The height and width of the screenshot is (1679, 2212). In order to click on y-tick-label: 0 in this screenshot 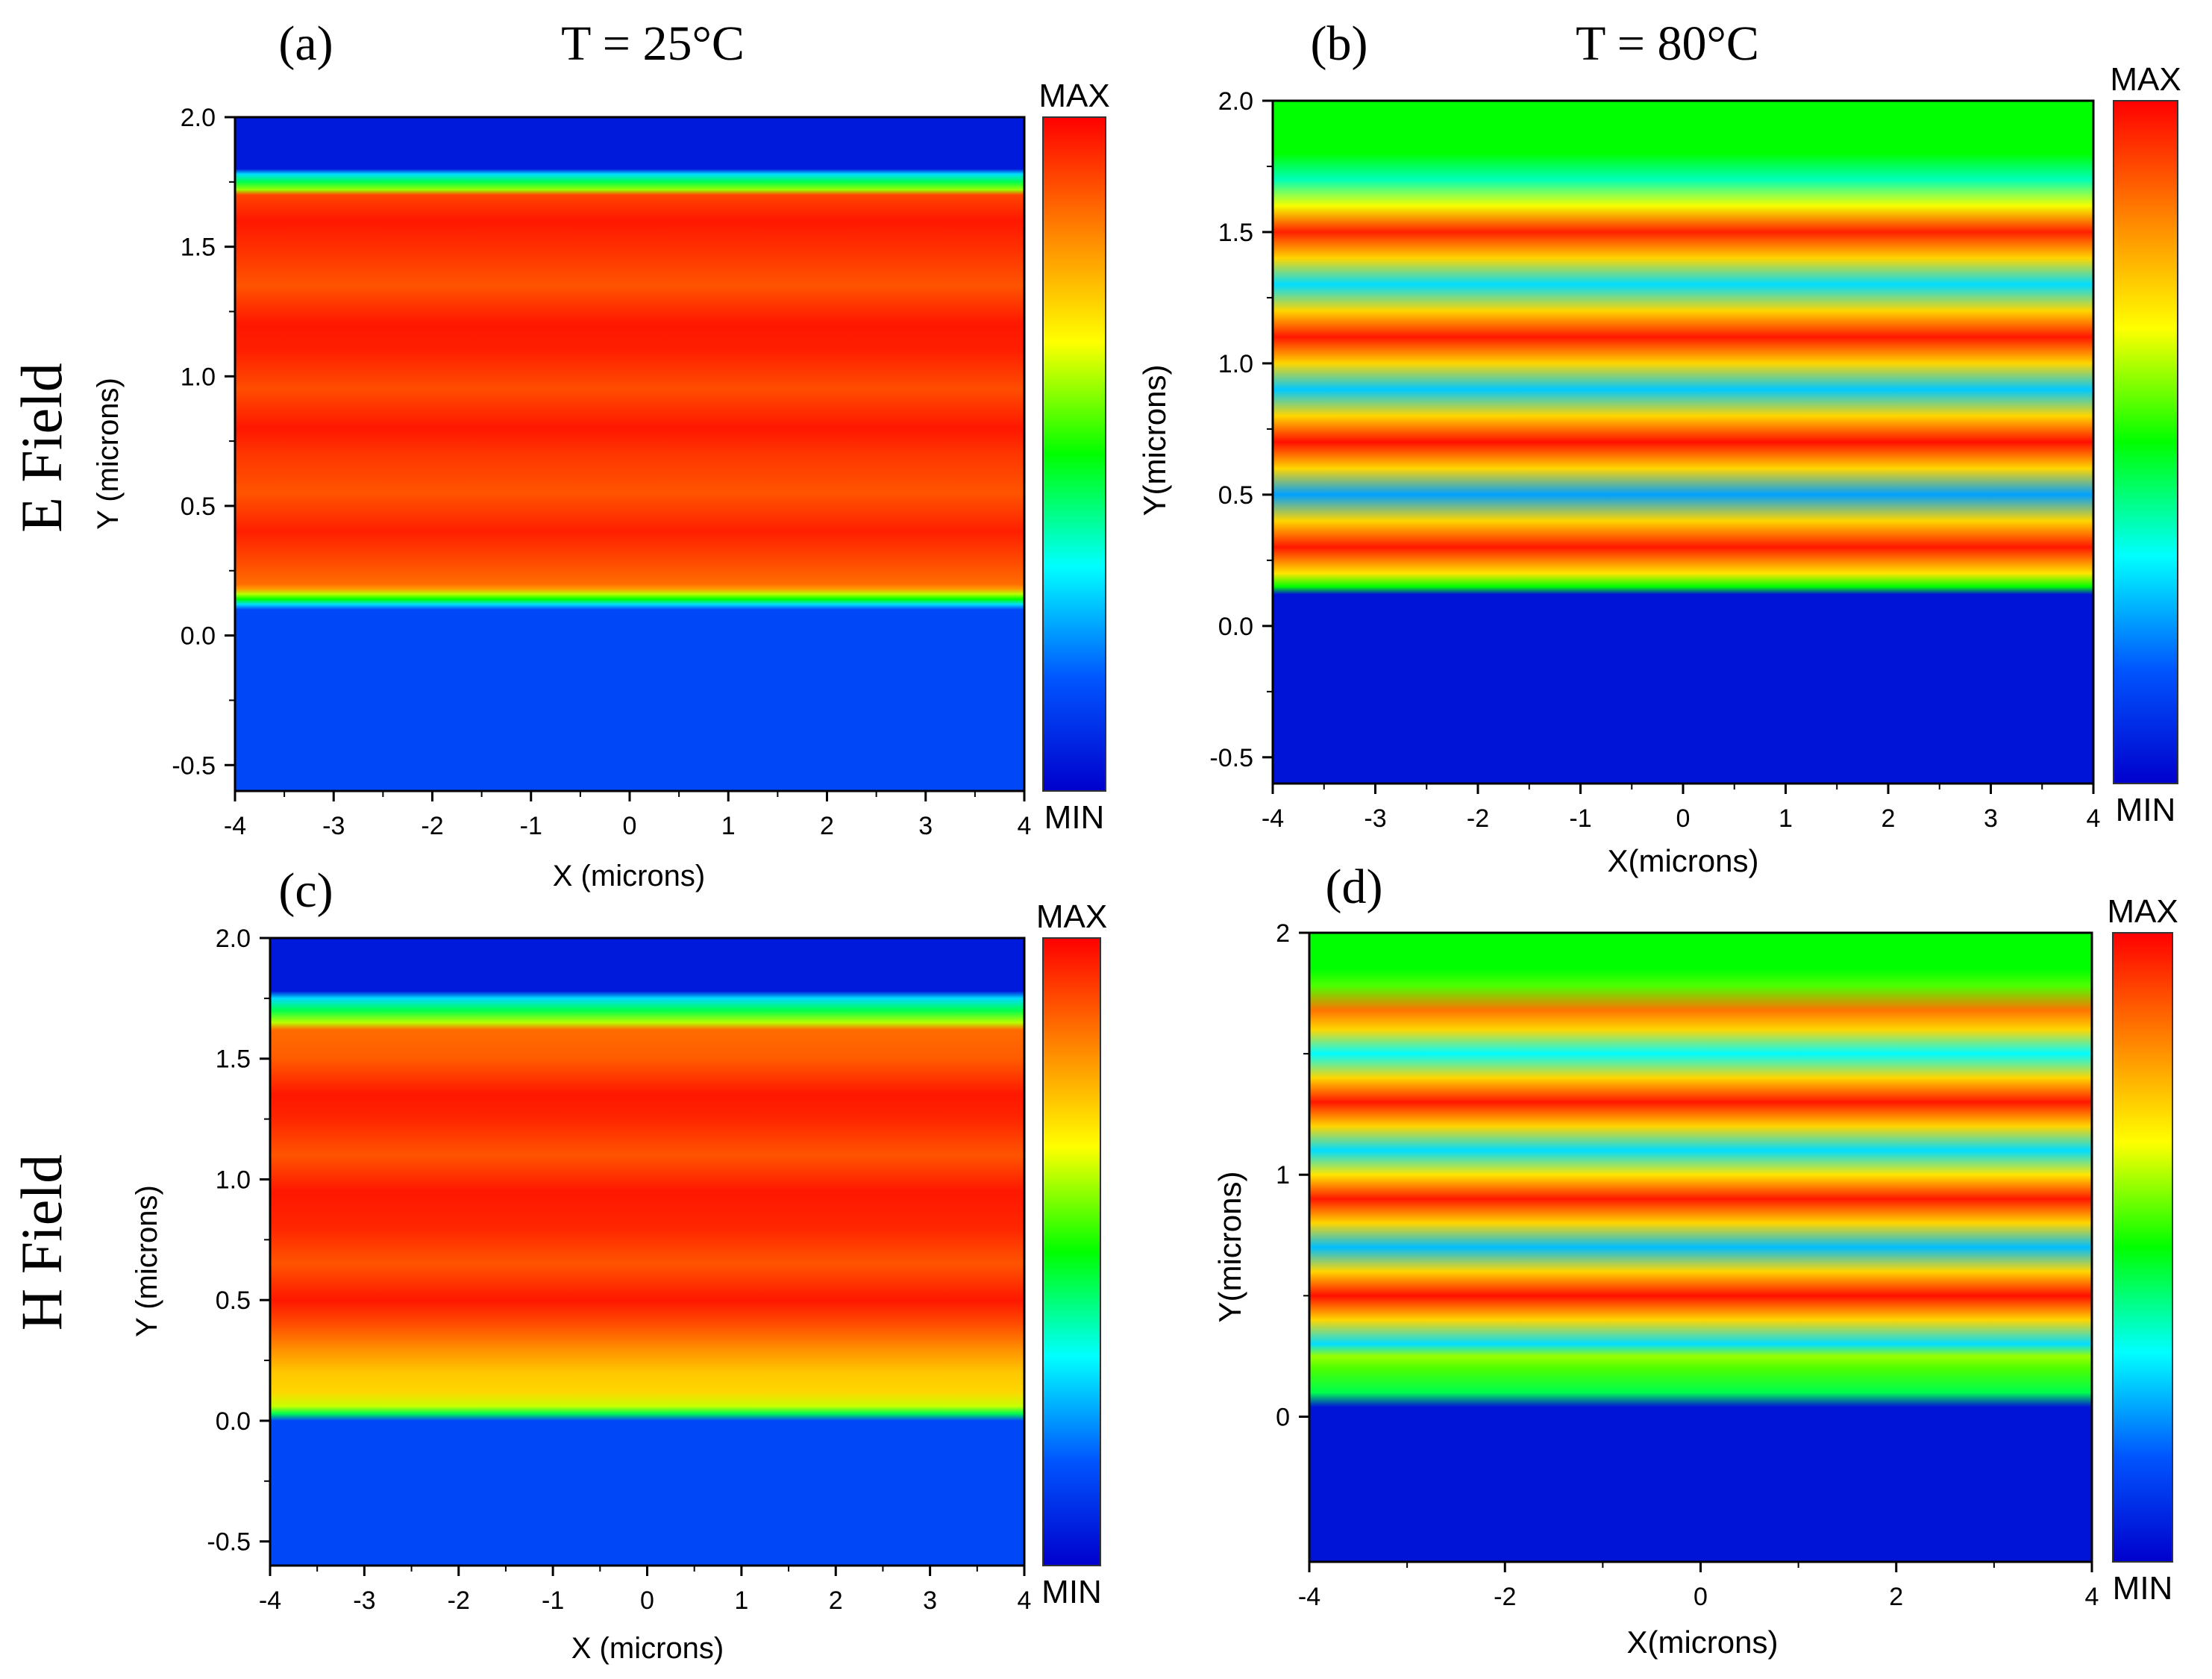, I will do `click(1283, 1417)`.